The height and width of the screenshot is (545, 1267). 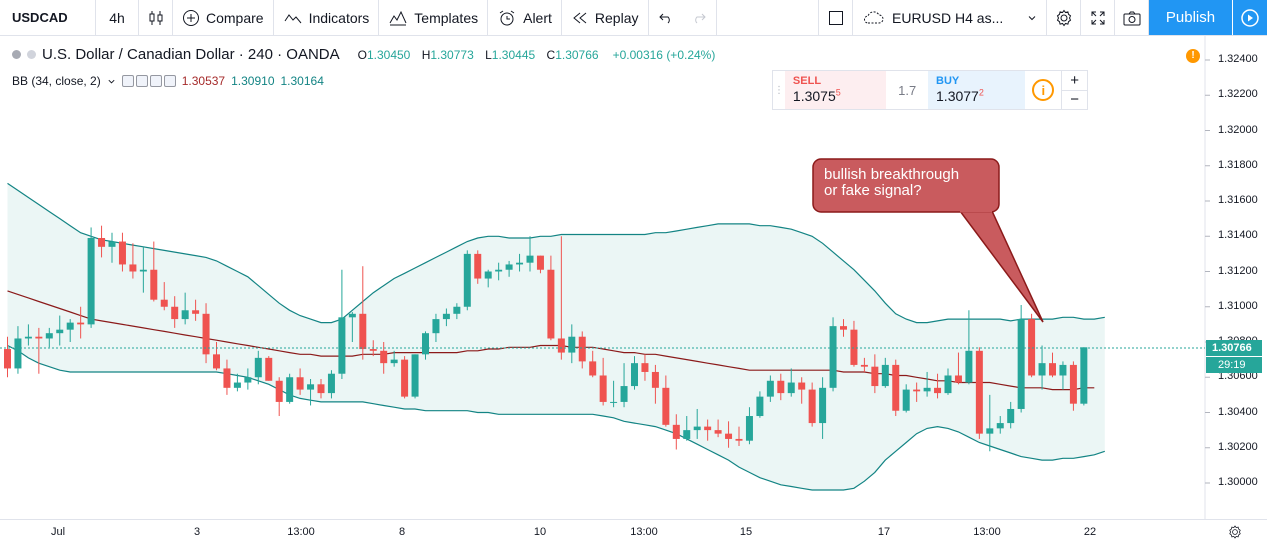 What do you see at coordinates (605, 17) in the screenshot?
I see `replay-button: Replay` at bounding box center [605, 17].